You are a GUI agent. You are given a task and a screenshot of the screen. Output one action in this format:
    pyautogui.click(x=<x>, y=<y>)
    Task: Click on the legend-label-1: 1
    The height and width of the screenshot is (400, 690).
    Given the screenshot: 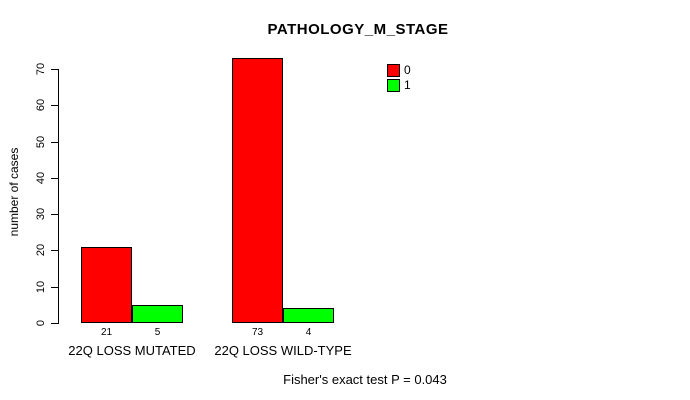 What is the action you would take?
    pyautogui.click(x=407, y=85)
    